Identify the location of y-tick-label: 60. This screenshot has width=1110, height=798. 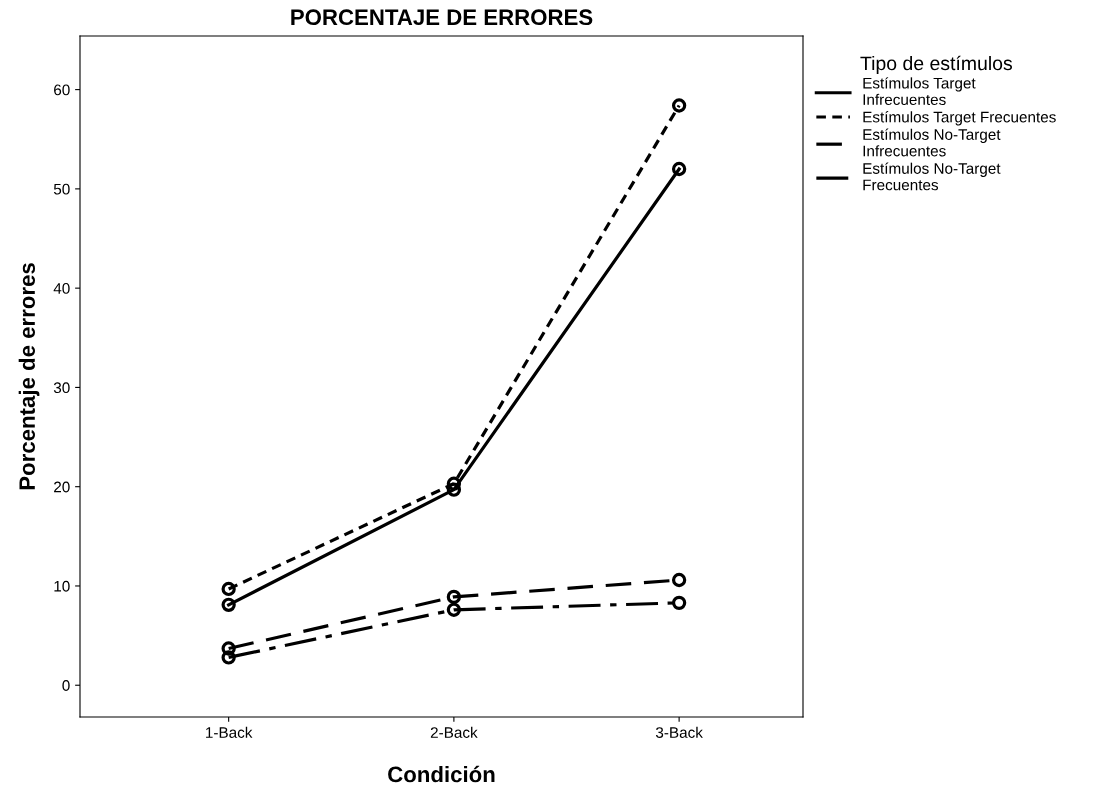
(62, 90).